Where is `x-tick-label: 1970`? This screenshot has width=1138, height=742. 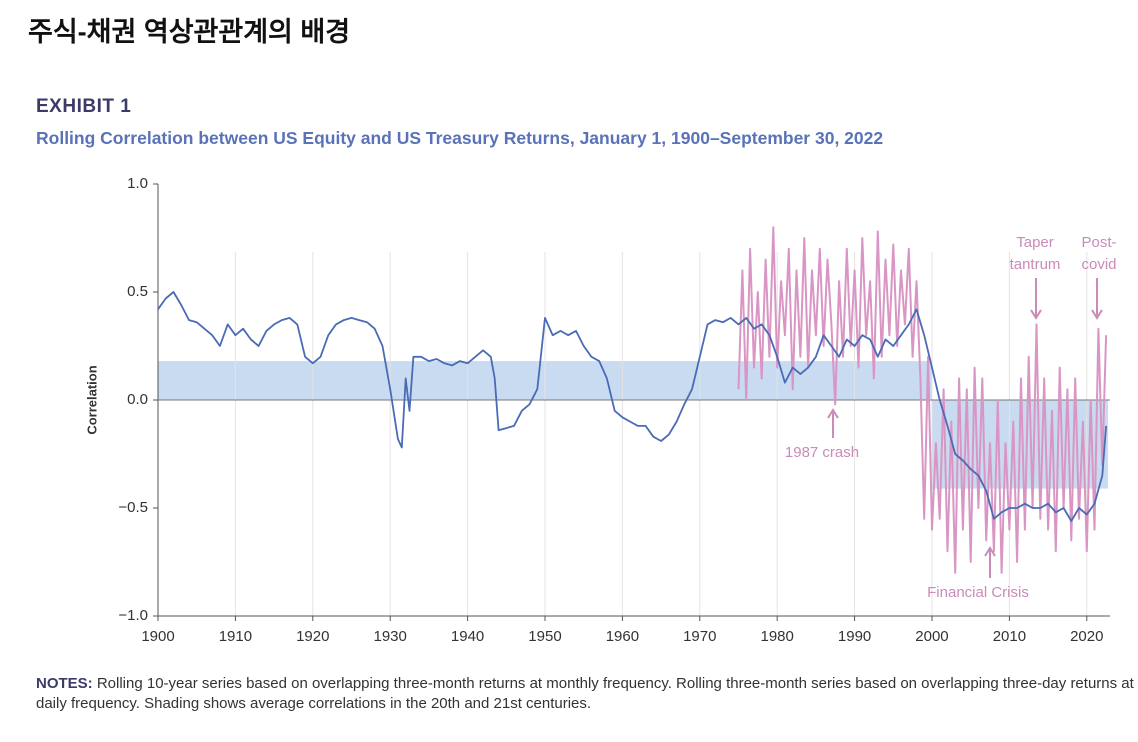
x-tick-label: 1970 is located at coordinates (699, 636).